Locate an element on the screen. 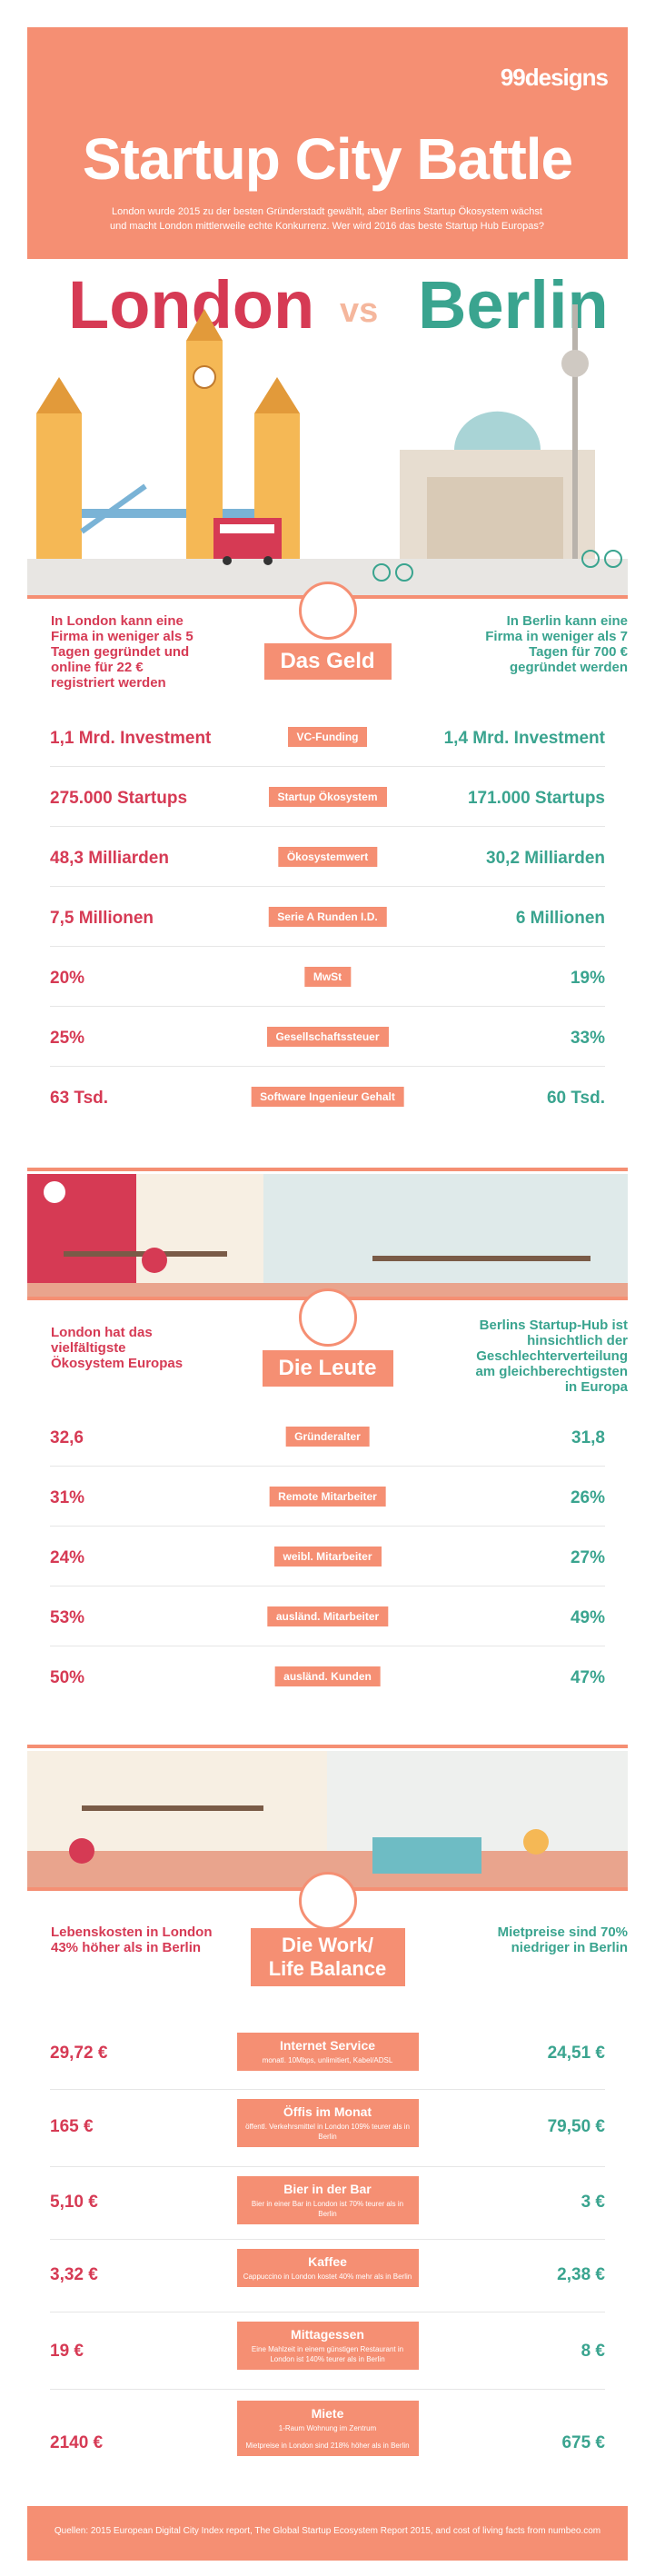 This screenshot has height=2576, width=655. row-label: Gründeralter is located at coordinates (327, 1437).